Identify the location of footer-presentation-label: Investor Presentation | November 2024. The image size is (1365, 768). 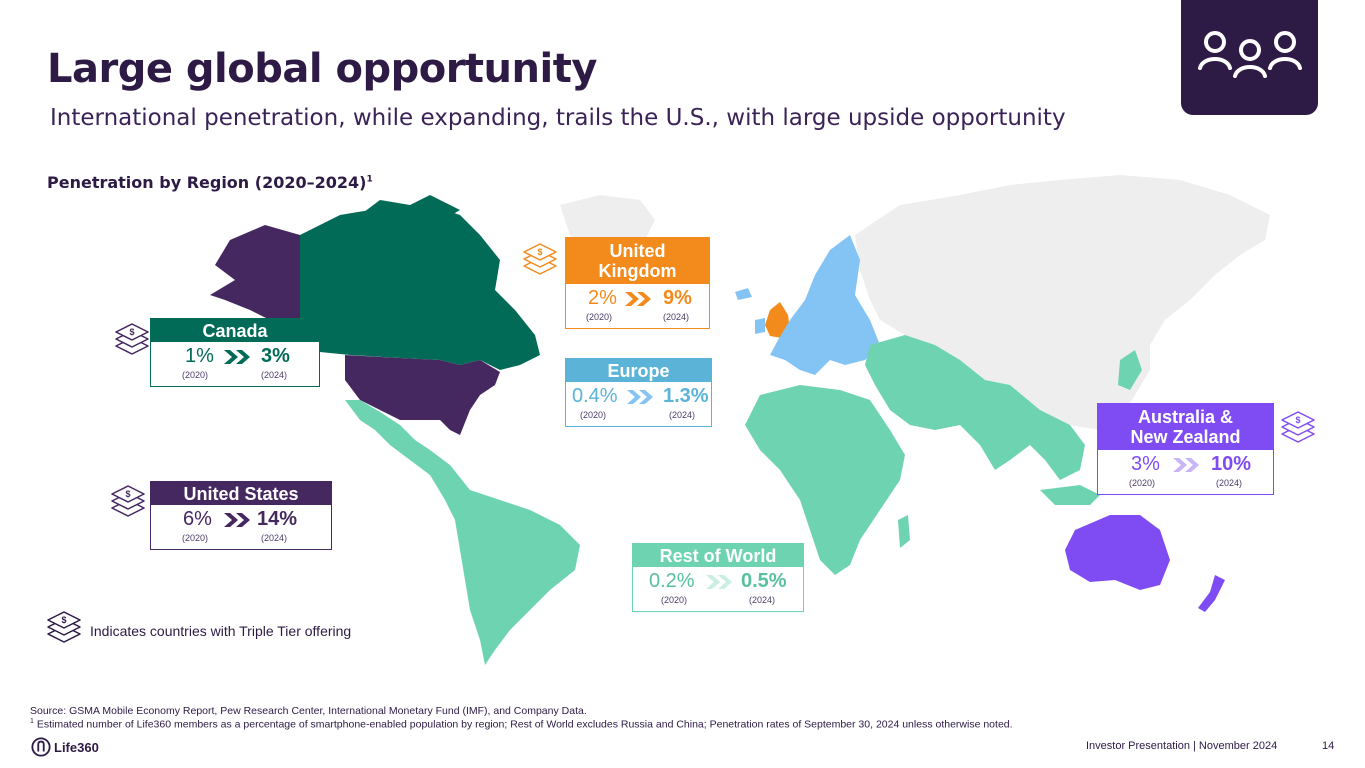
(1182, 746).